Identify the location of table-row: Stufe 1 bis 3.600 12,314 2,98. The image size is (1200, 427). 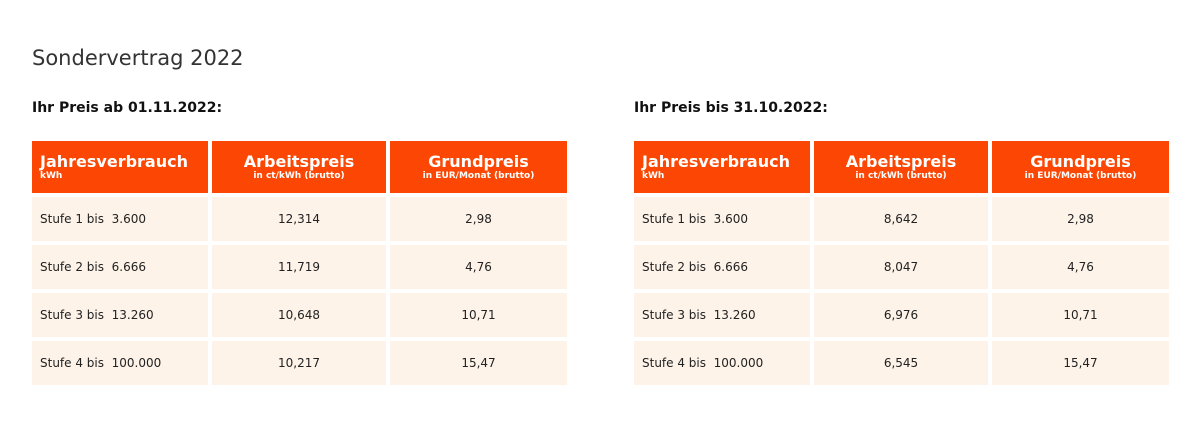
(299, 219).